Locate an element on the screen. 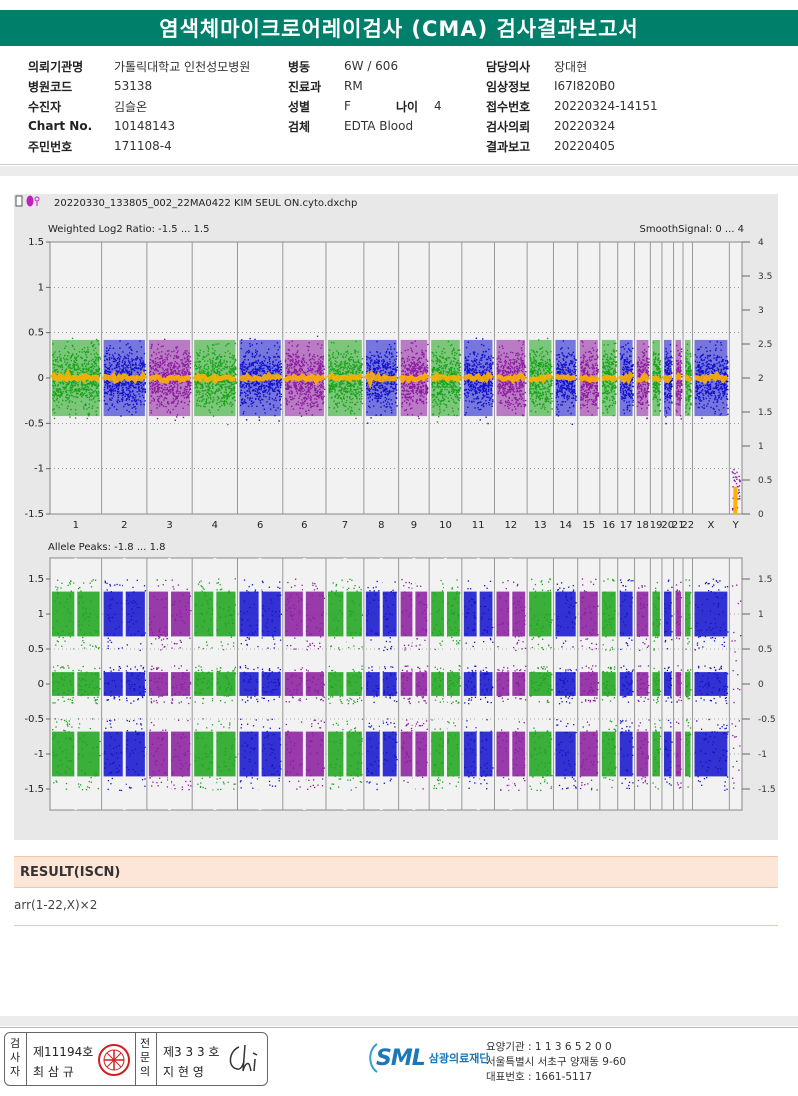  info1-row: 의뢰기관명 가톨릭대학교 인천성모병원 is located at coordinates (139, 66).